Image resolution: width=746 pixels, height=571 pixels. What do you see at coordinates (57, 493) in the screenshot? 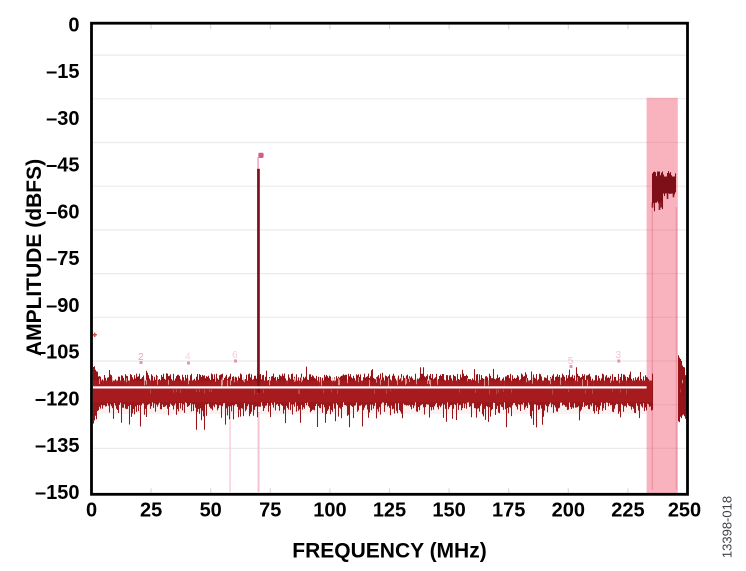
I see `svg-text: –150` at bounding box center [57, 493].